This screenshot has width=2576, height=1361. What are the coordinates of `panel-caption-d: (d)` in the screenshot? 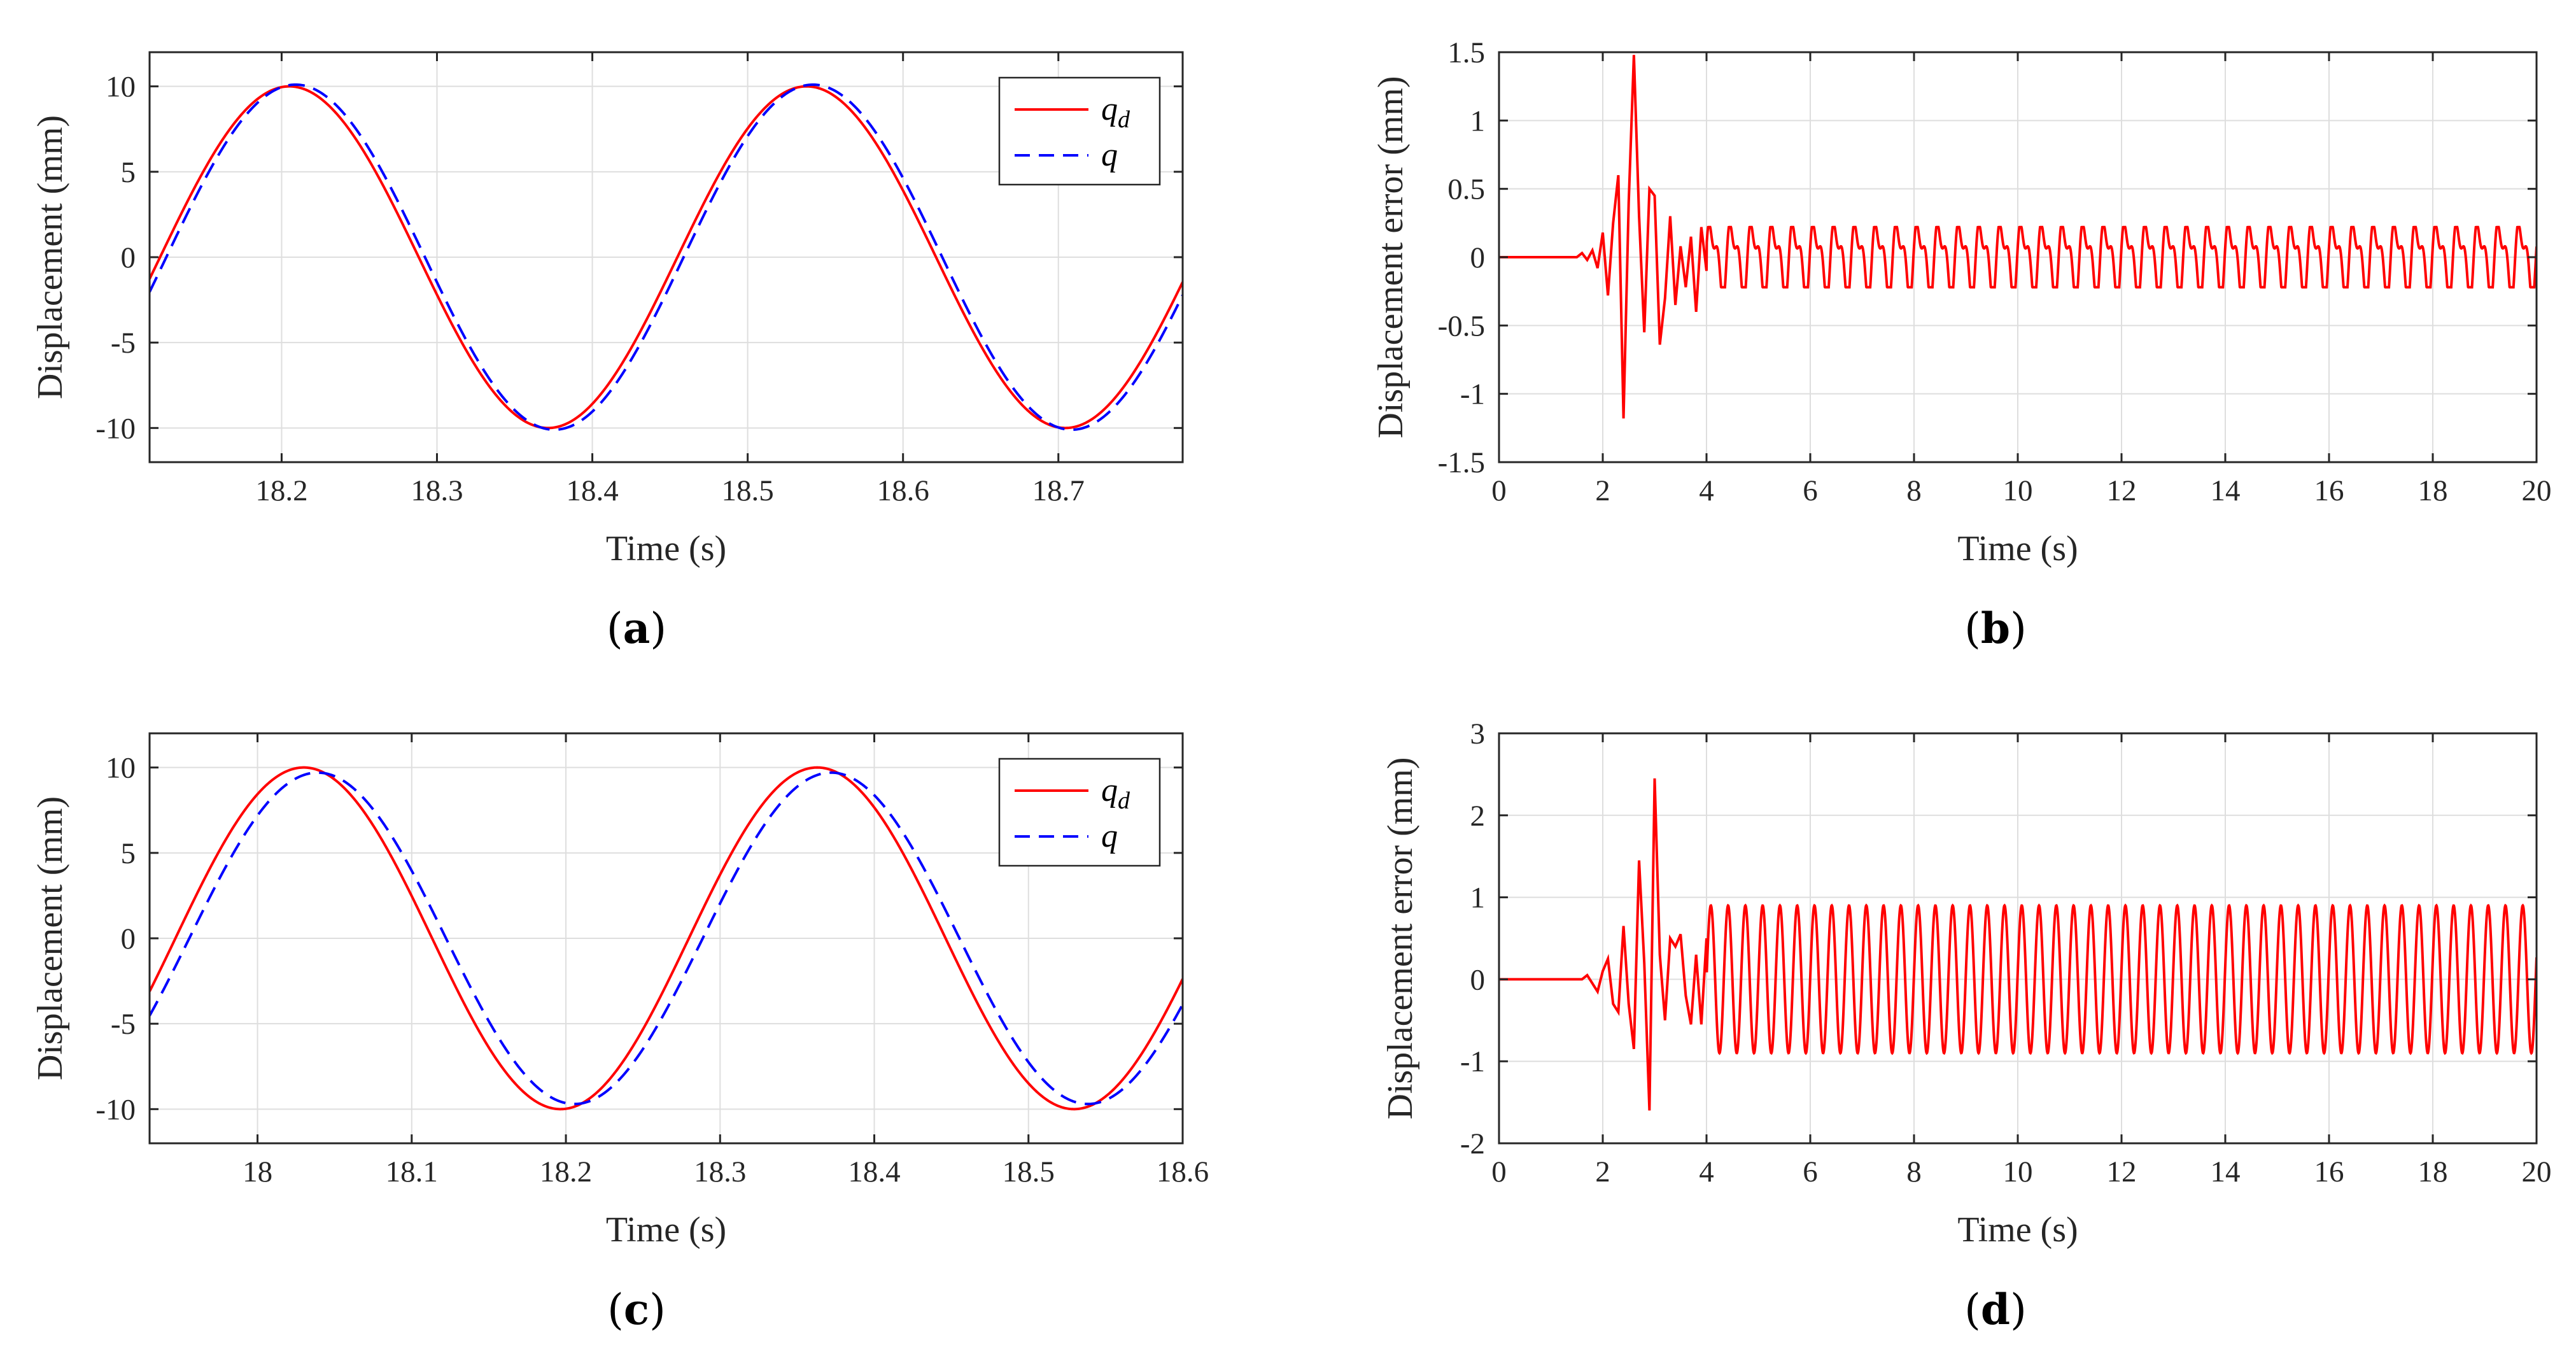 It's located at (1996, 1309).